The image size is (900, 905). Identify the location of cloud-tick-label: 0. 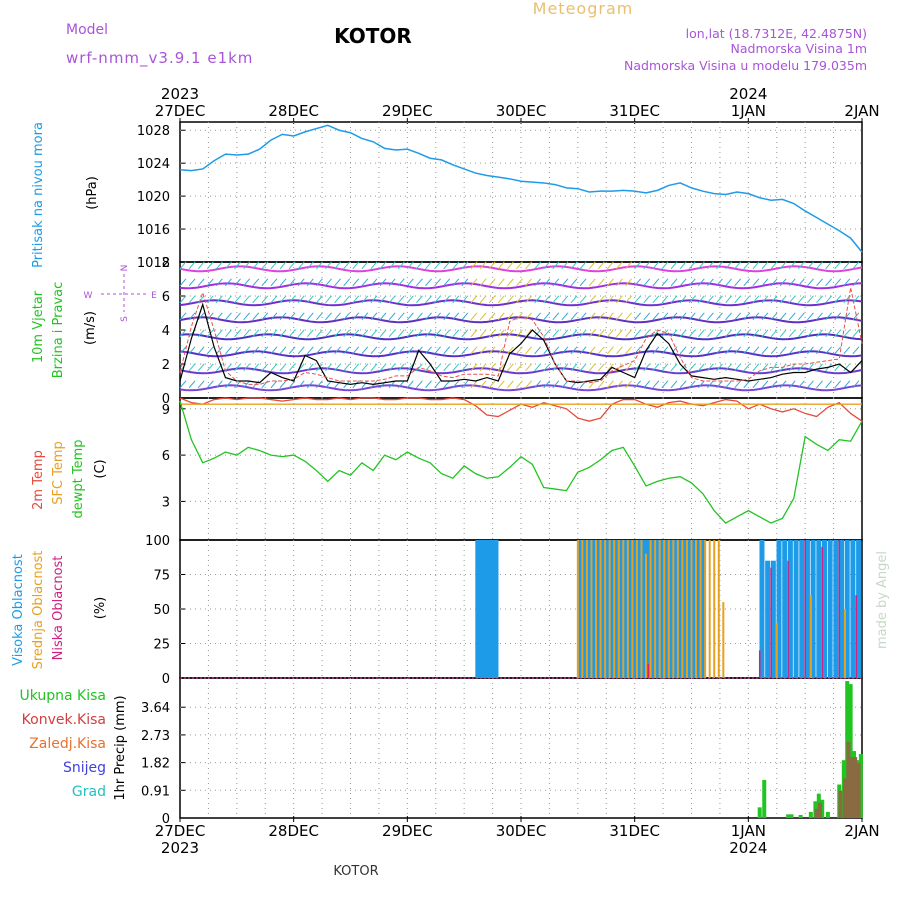
(166, 679).